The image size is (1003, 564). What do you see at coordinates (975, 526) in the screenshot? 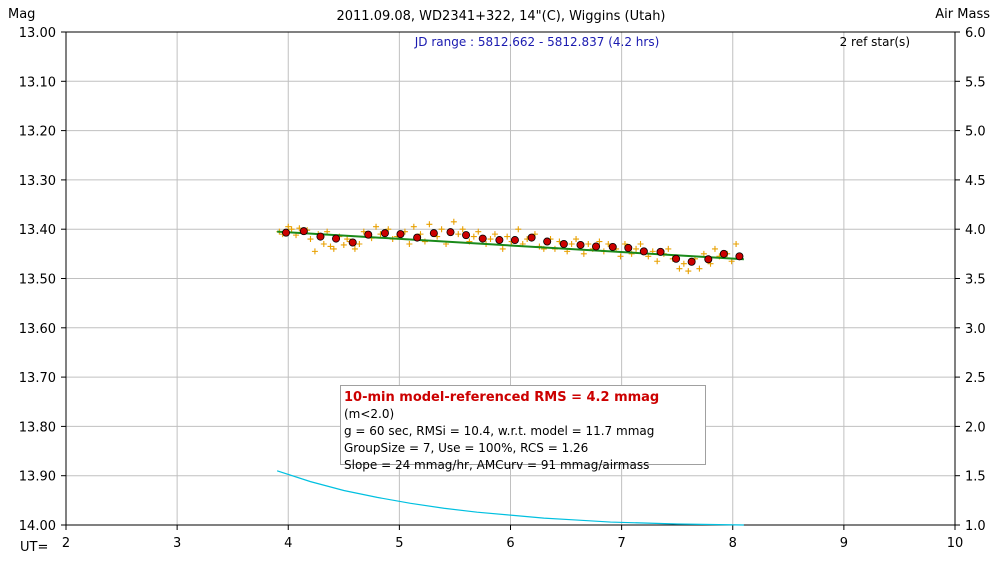
I see `y-right-tick-label: 1.0` at bounding box center [975, 526].